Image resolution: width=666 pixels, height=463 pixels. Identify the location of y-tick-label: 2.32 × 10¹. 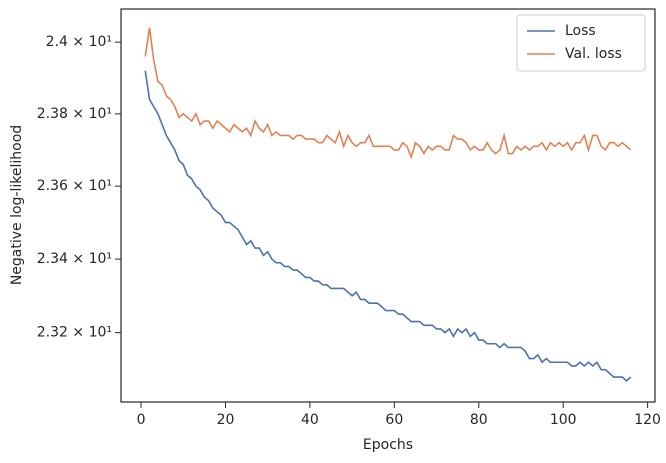
(74, 333).